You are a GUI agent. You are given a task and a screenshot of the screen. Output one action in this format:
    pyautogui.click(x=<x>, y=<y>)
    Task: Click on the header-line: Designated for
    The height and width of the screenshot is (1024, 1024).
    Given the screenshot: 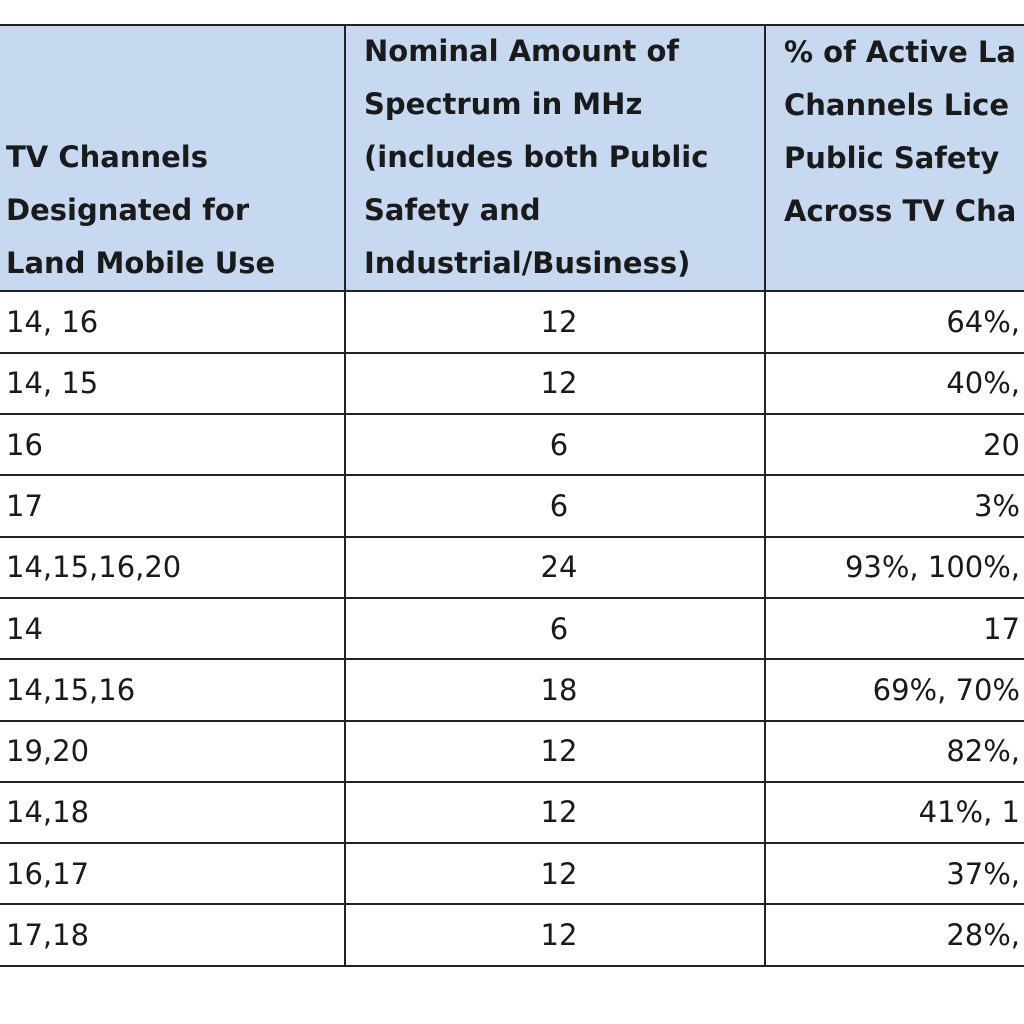 What is the action you would take?
    pyautogui.click(x=128, y=210)
    